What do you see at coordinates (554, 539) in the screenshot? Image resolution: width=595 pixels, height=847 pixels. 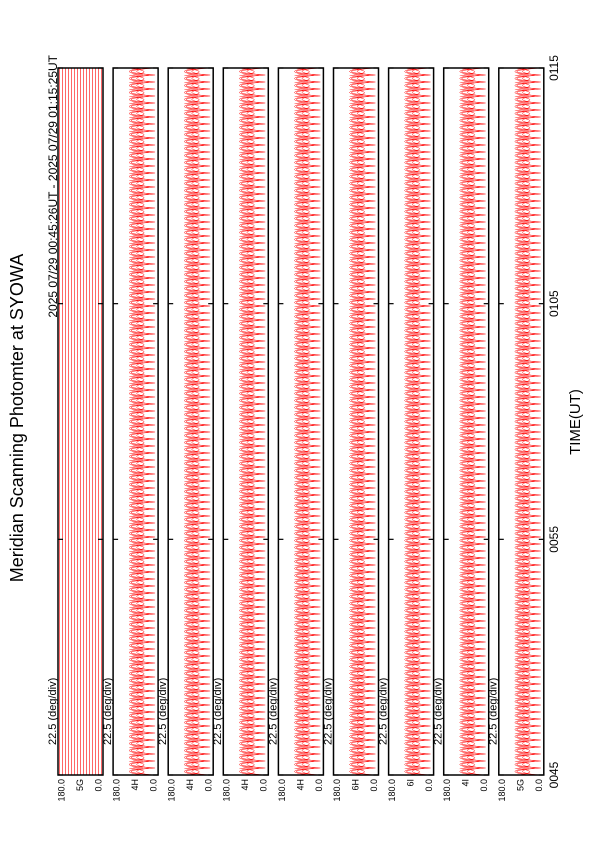 I see `x-tick-label: 0055` at bounding box center [554, 539].